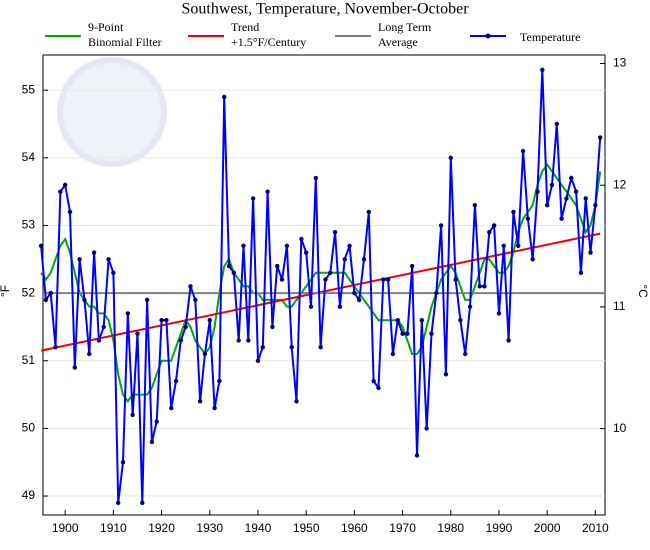 This screenshot has width=650, height=550. Describe the element at coordinates (29, 428) in the screenshot. I see `y-tick-label: 50` at that location.